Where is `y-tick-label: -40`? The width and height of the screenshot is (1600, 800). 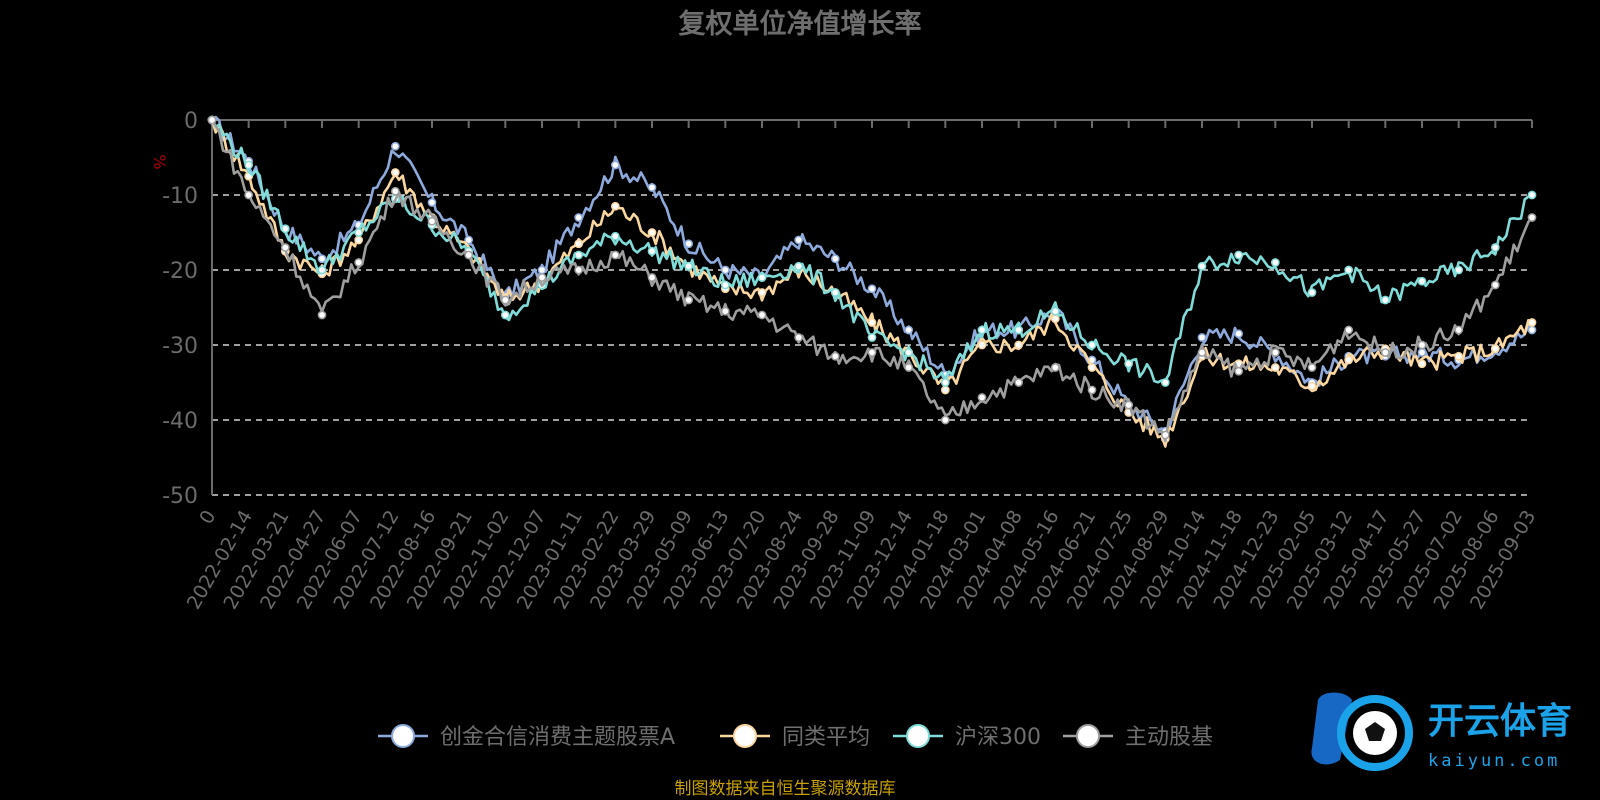 y-tick-label: -40 is located at coordinates (180, 421).